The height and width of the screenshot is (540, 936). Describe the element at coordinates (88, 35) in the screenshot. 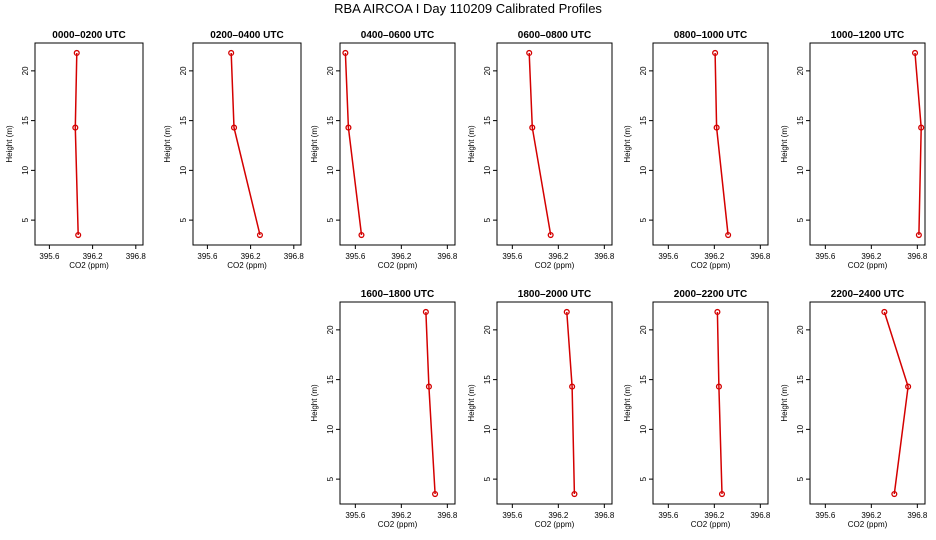

I see `panel-title: 0000–0200 UTC` at that location.